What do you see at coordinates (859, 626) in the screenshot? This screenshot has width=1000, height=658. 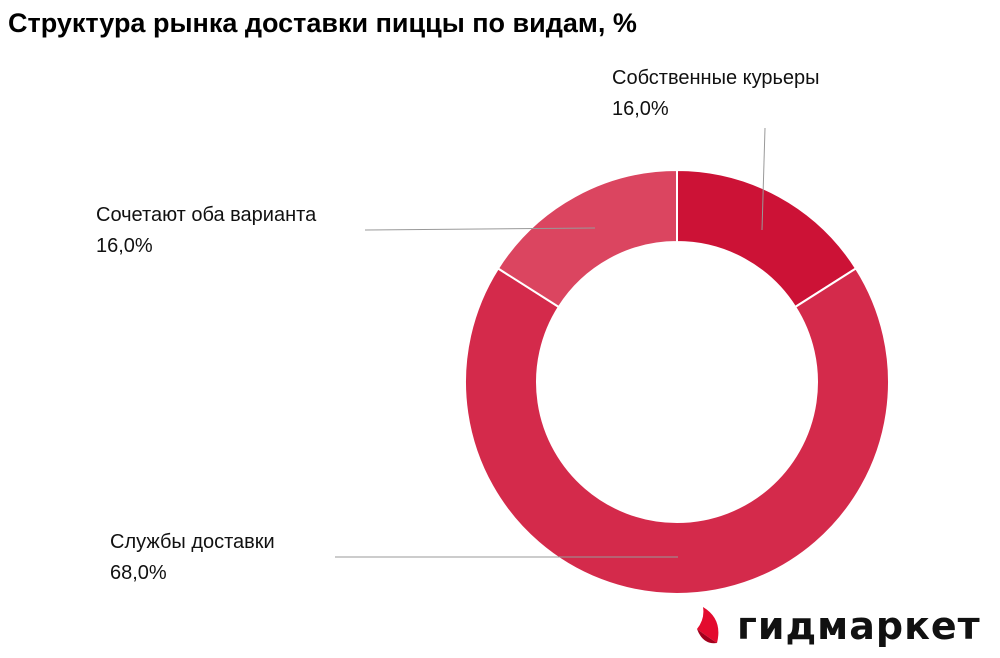 I see `logo-text: гидмаркет` at bounding box center [859, 626].